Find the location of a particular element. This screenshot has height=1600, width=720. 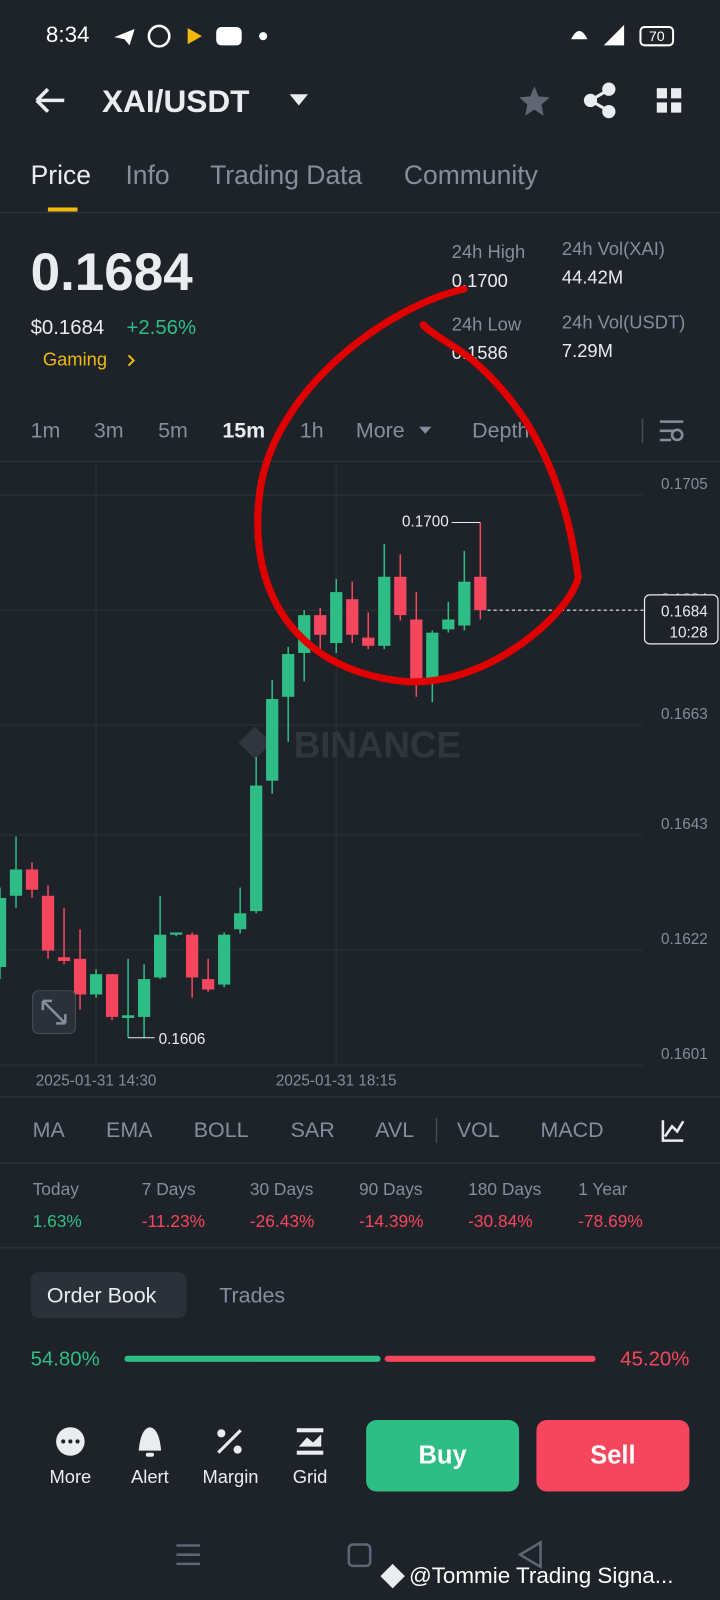

battery-level: 70 is located at coordinates (657, 37).